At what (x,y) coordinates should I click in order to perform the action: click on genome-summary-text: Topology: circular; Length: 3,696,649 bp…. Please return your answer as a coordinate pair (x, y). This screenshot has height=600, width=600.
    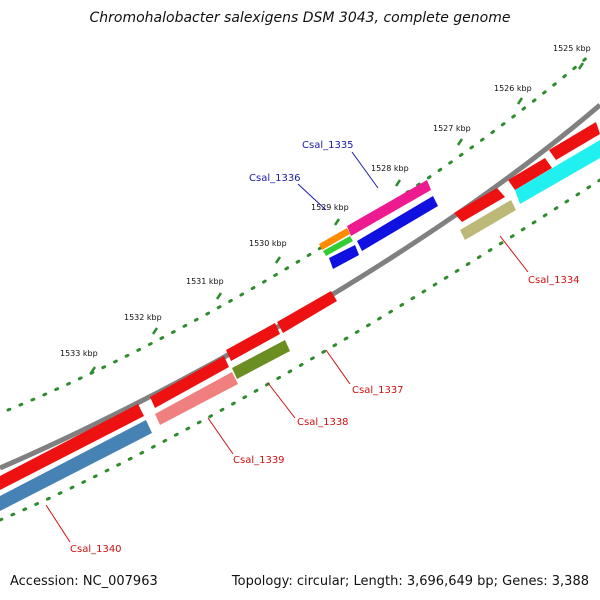
    Looking at the image, I should click on (410, 581).